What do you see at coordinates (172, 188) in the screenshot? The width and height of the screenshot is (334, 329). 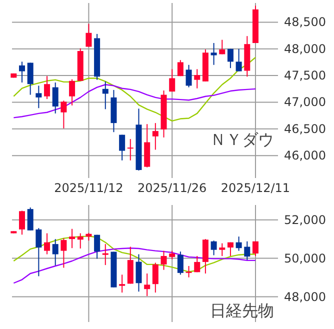 I see `x-tick-label: 2025/11/26` at bounding box center [172, 188].